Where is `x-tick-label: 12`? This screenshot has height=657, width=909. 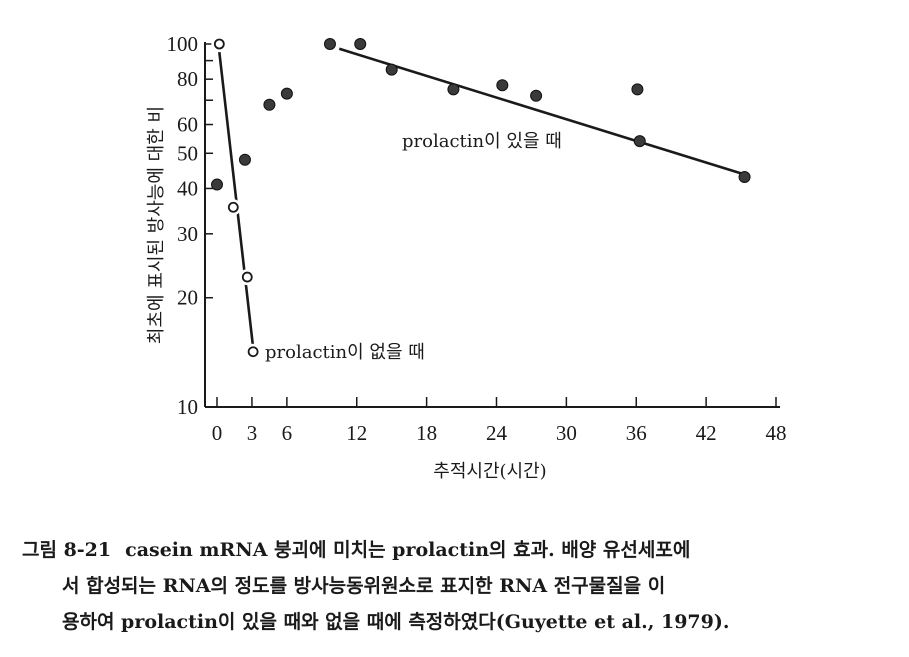 x-tick-label: 12 is located at coordinates (356, 433).